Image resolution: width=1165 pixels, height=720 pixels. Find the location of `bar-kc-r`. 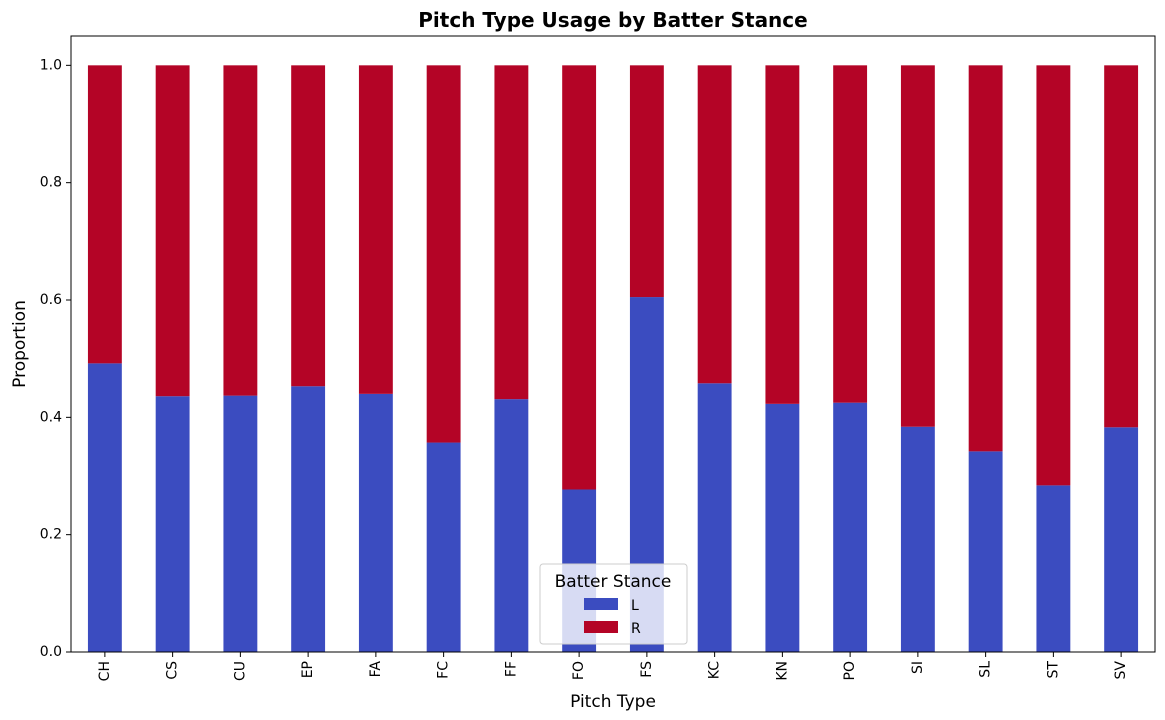

bar-kc-r is located at coordinates (714, 224).